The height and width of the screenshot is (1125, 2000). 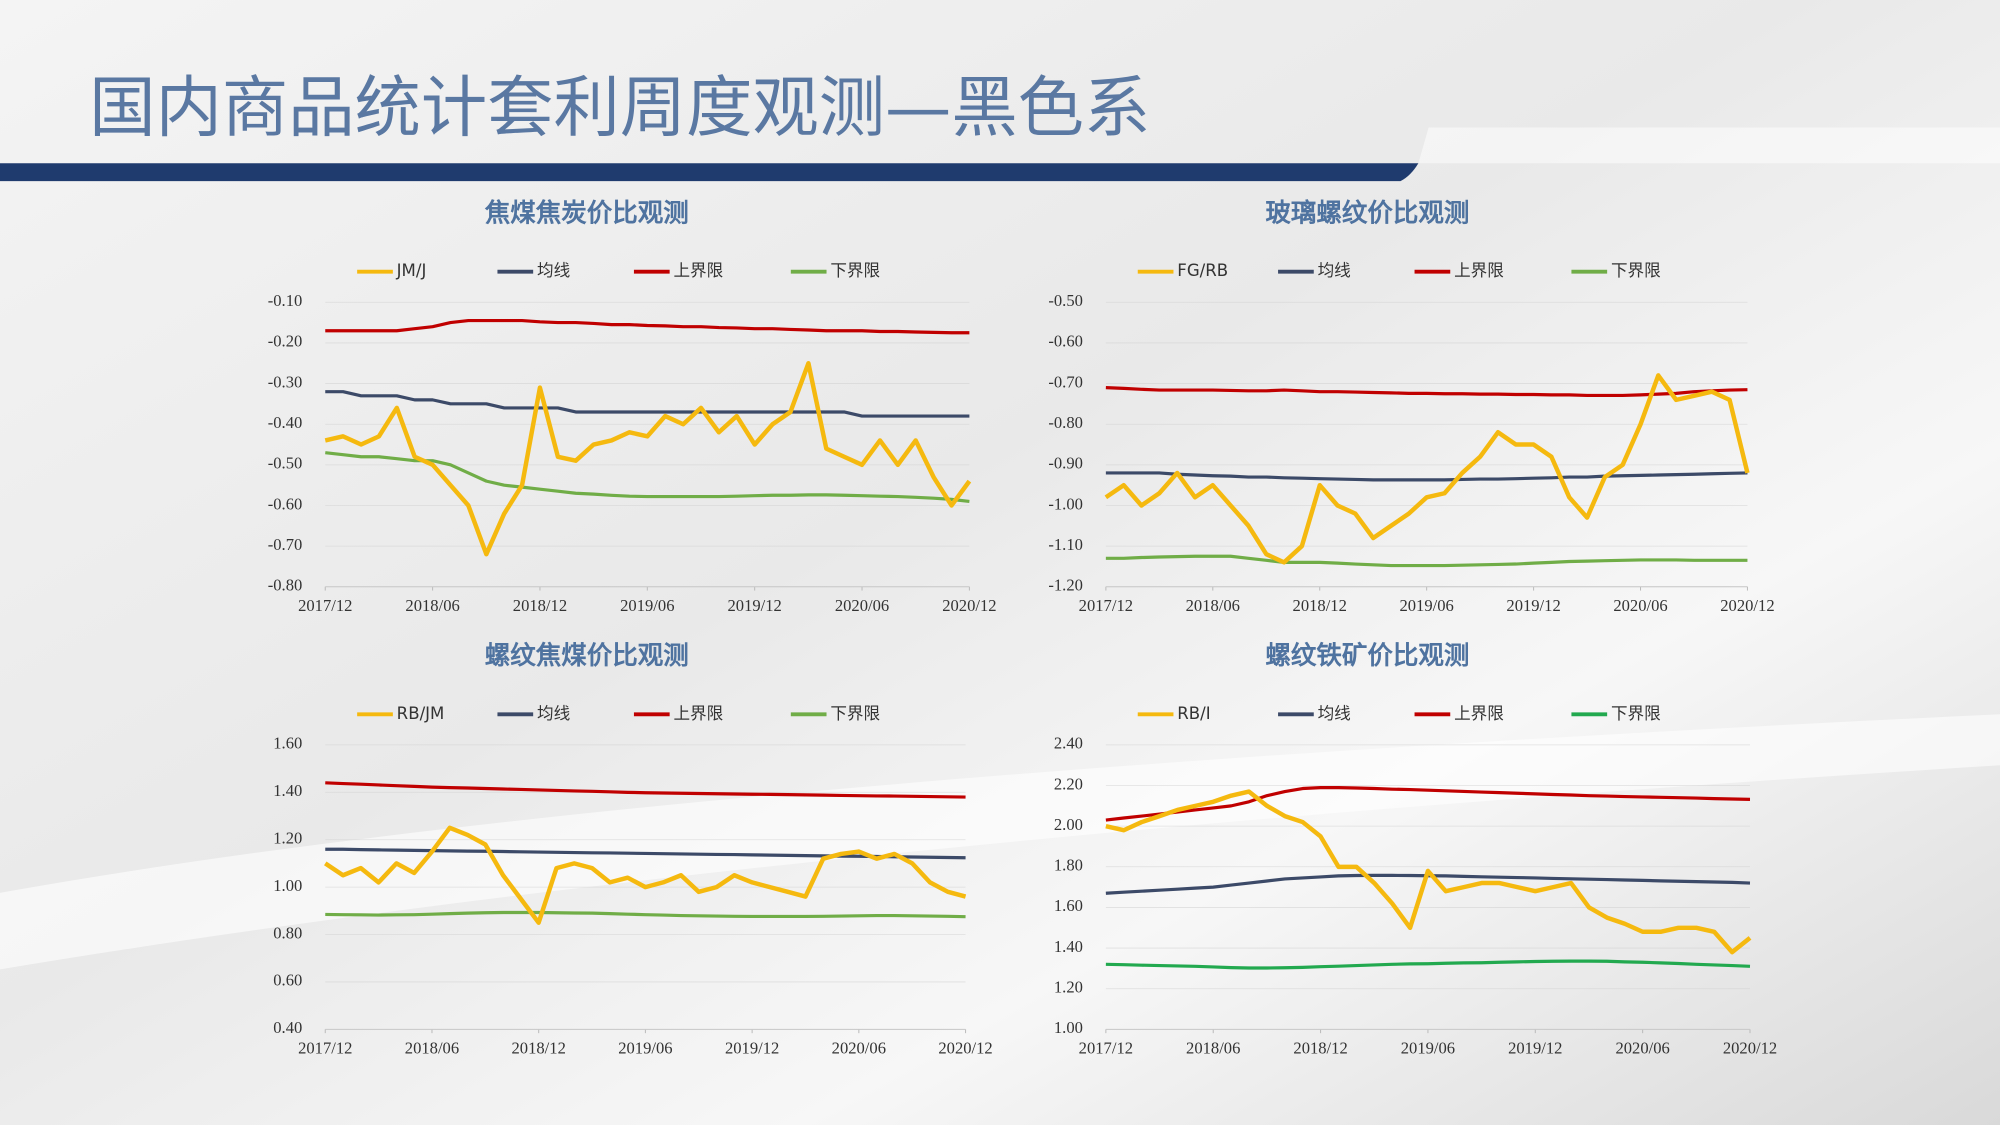 What do you see at coordinates (709, 172) in the screenshot?
I see `title-bar` at bounding box center [709, 172].